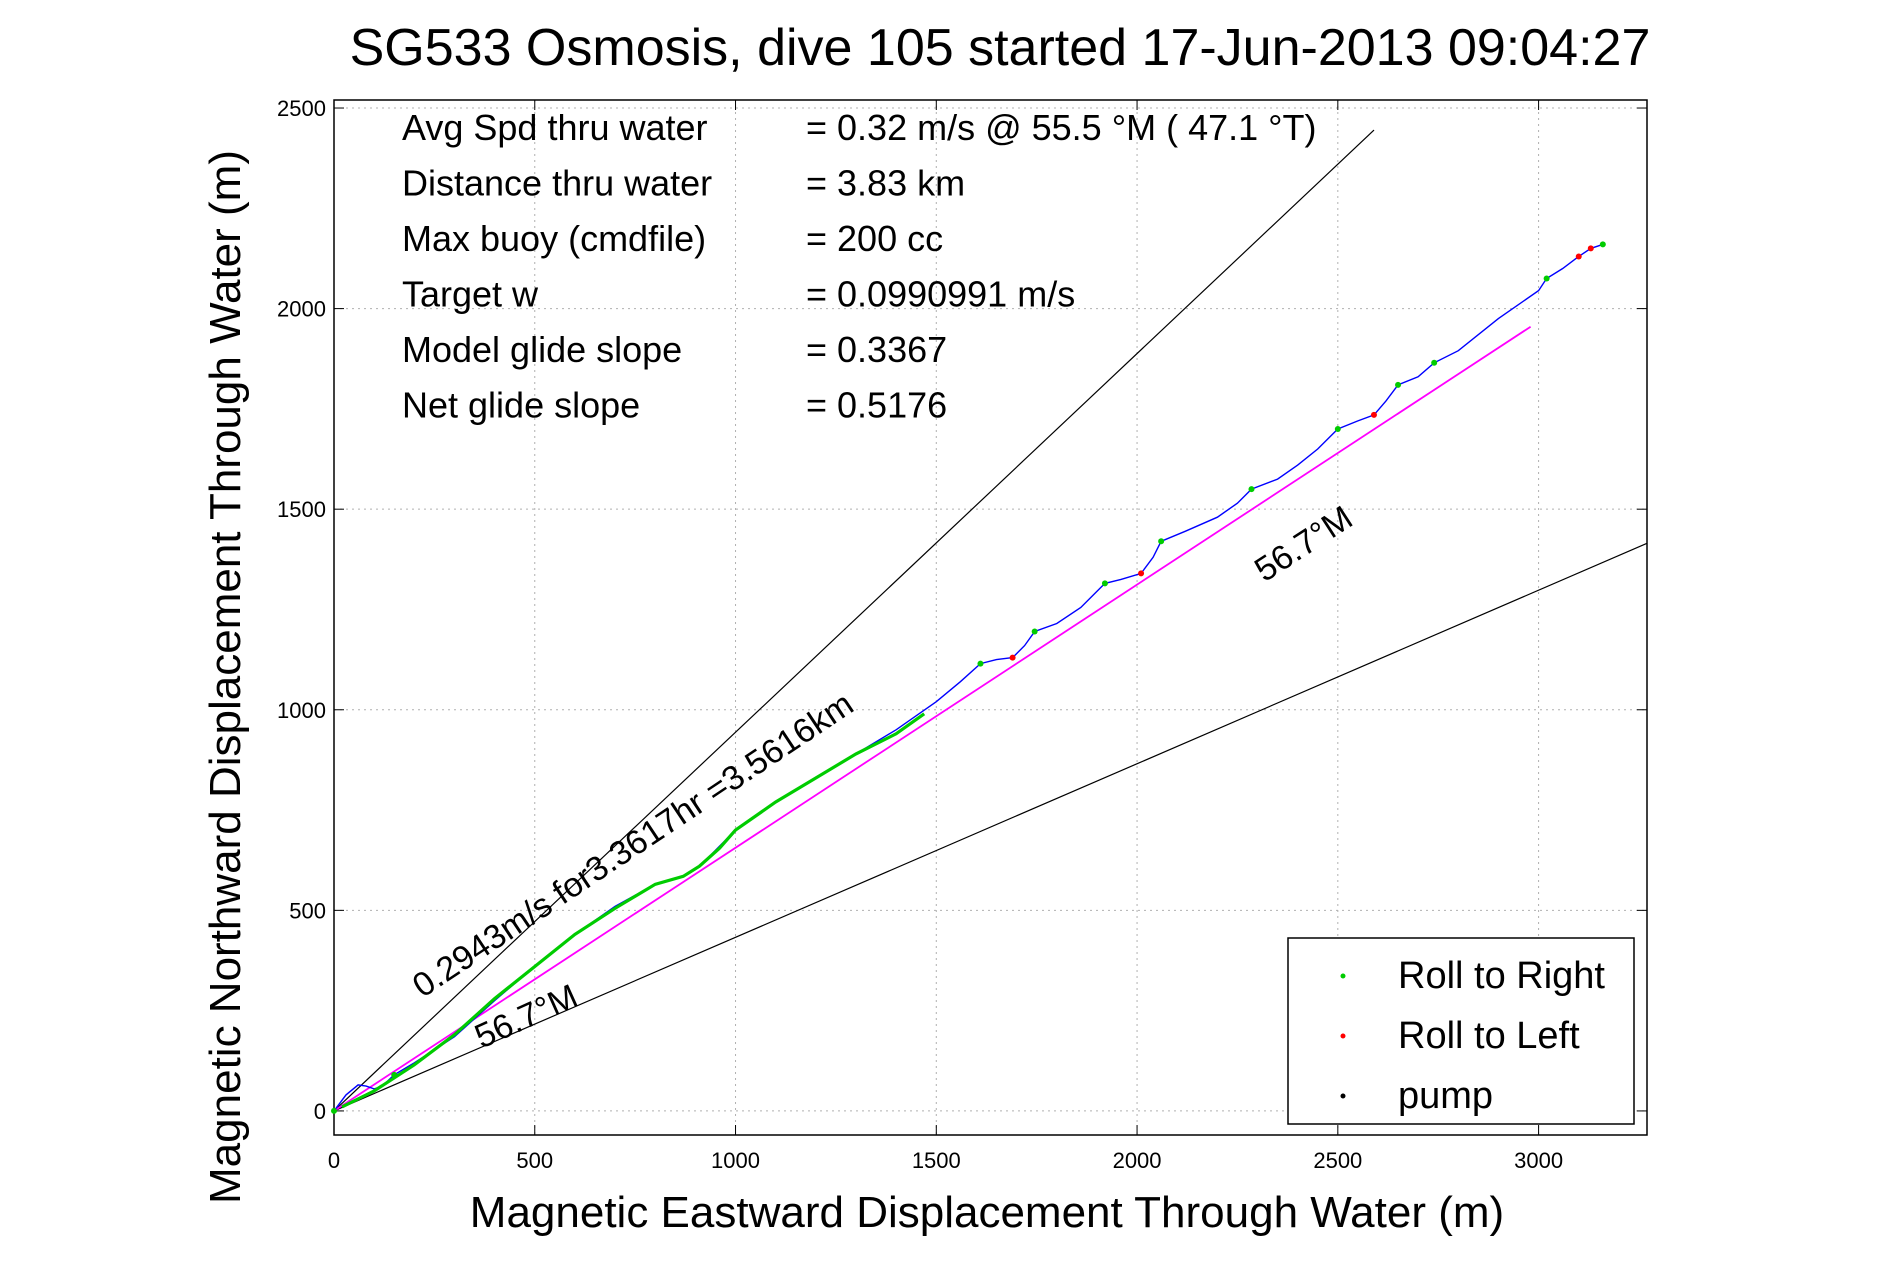  I want to click on speed-annotation: 0.2943m/s for3.3617hr =3.5616km, so click(633, 845).